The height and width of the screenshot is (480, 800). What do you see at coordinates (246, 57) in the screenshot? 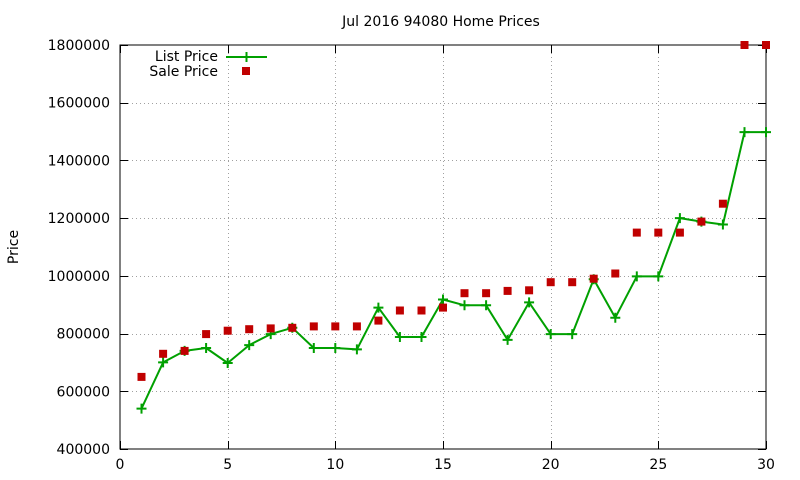
I see `legend-marker-list-price` at bounding box center [246, 57].